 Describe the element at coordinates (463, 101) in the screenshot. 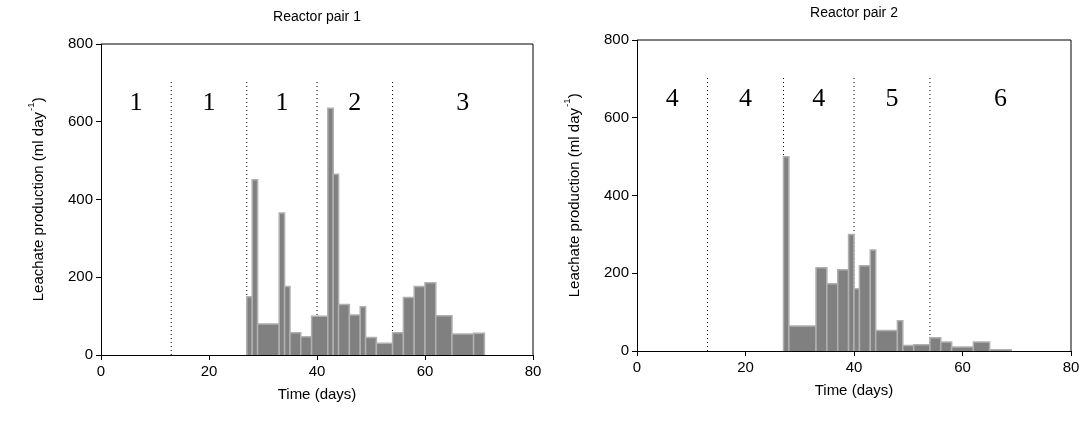

I see `annotation: 3` at that location.